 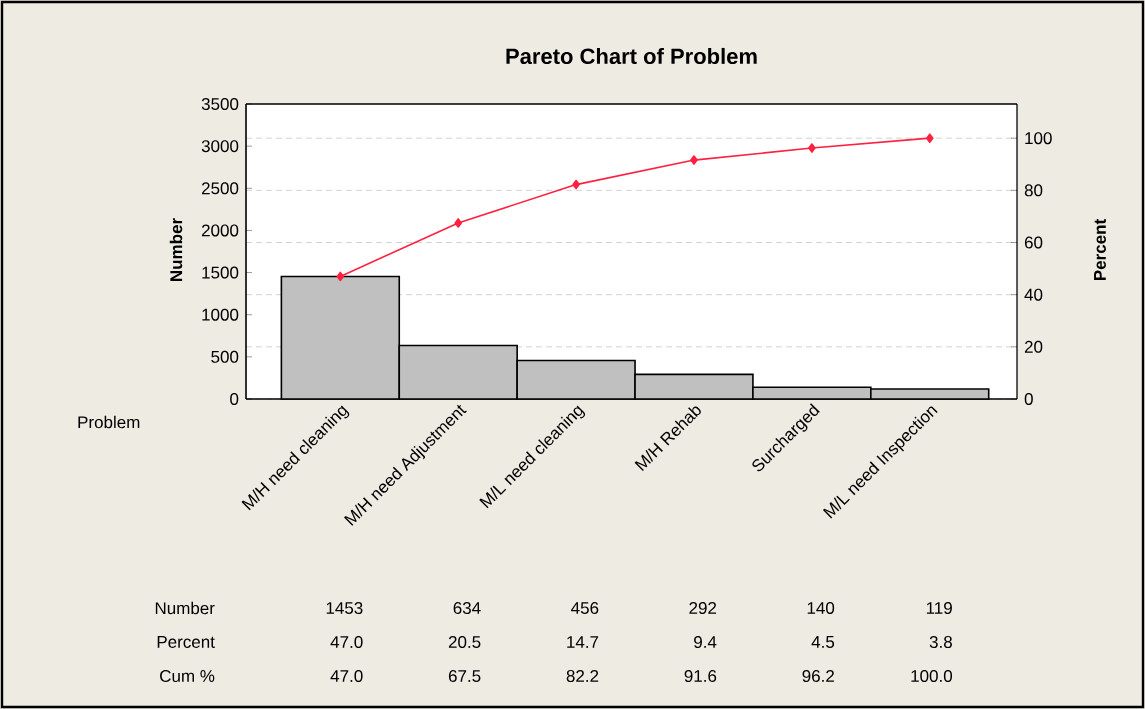 What do you see at coordinates (939, 608) in the screenshot?
I see `data-label: 119` at bounding box center [939, 608].